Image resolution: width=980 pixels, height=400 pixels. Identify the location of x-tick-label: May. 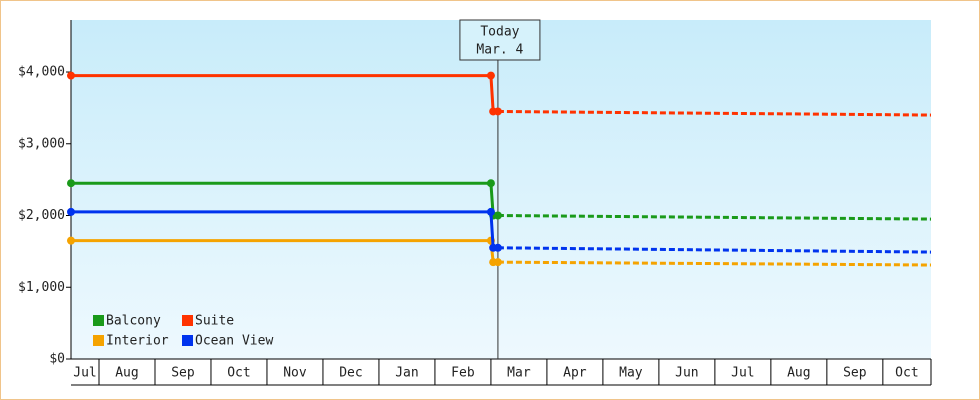
(631, 373).